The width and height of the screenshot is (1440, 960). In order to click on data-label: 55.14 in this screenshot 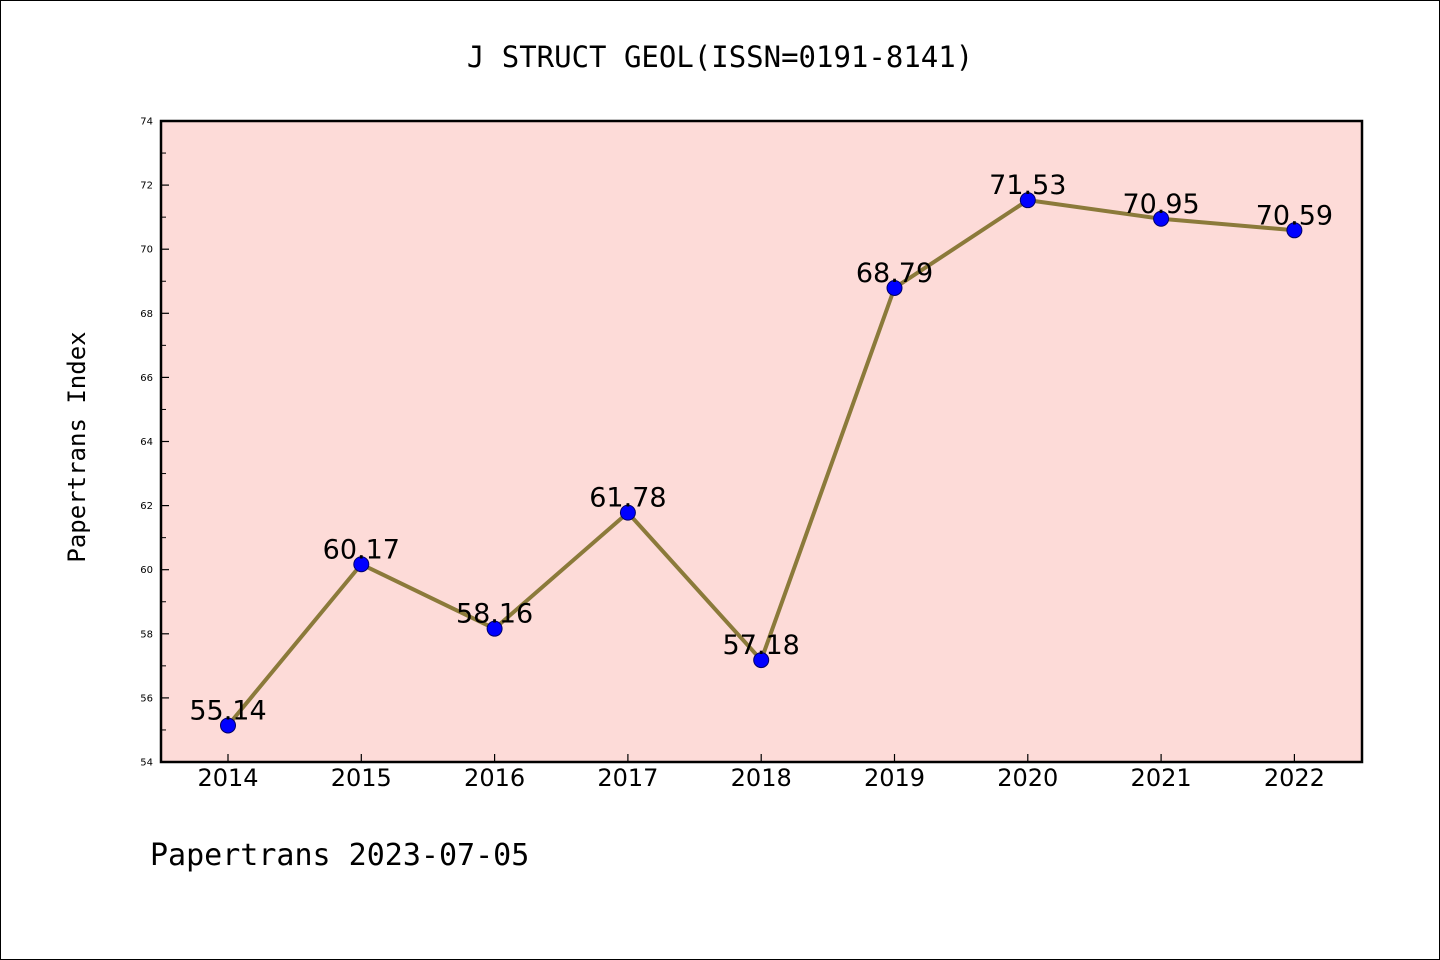, I will do `click(227, 710)`.